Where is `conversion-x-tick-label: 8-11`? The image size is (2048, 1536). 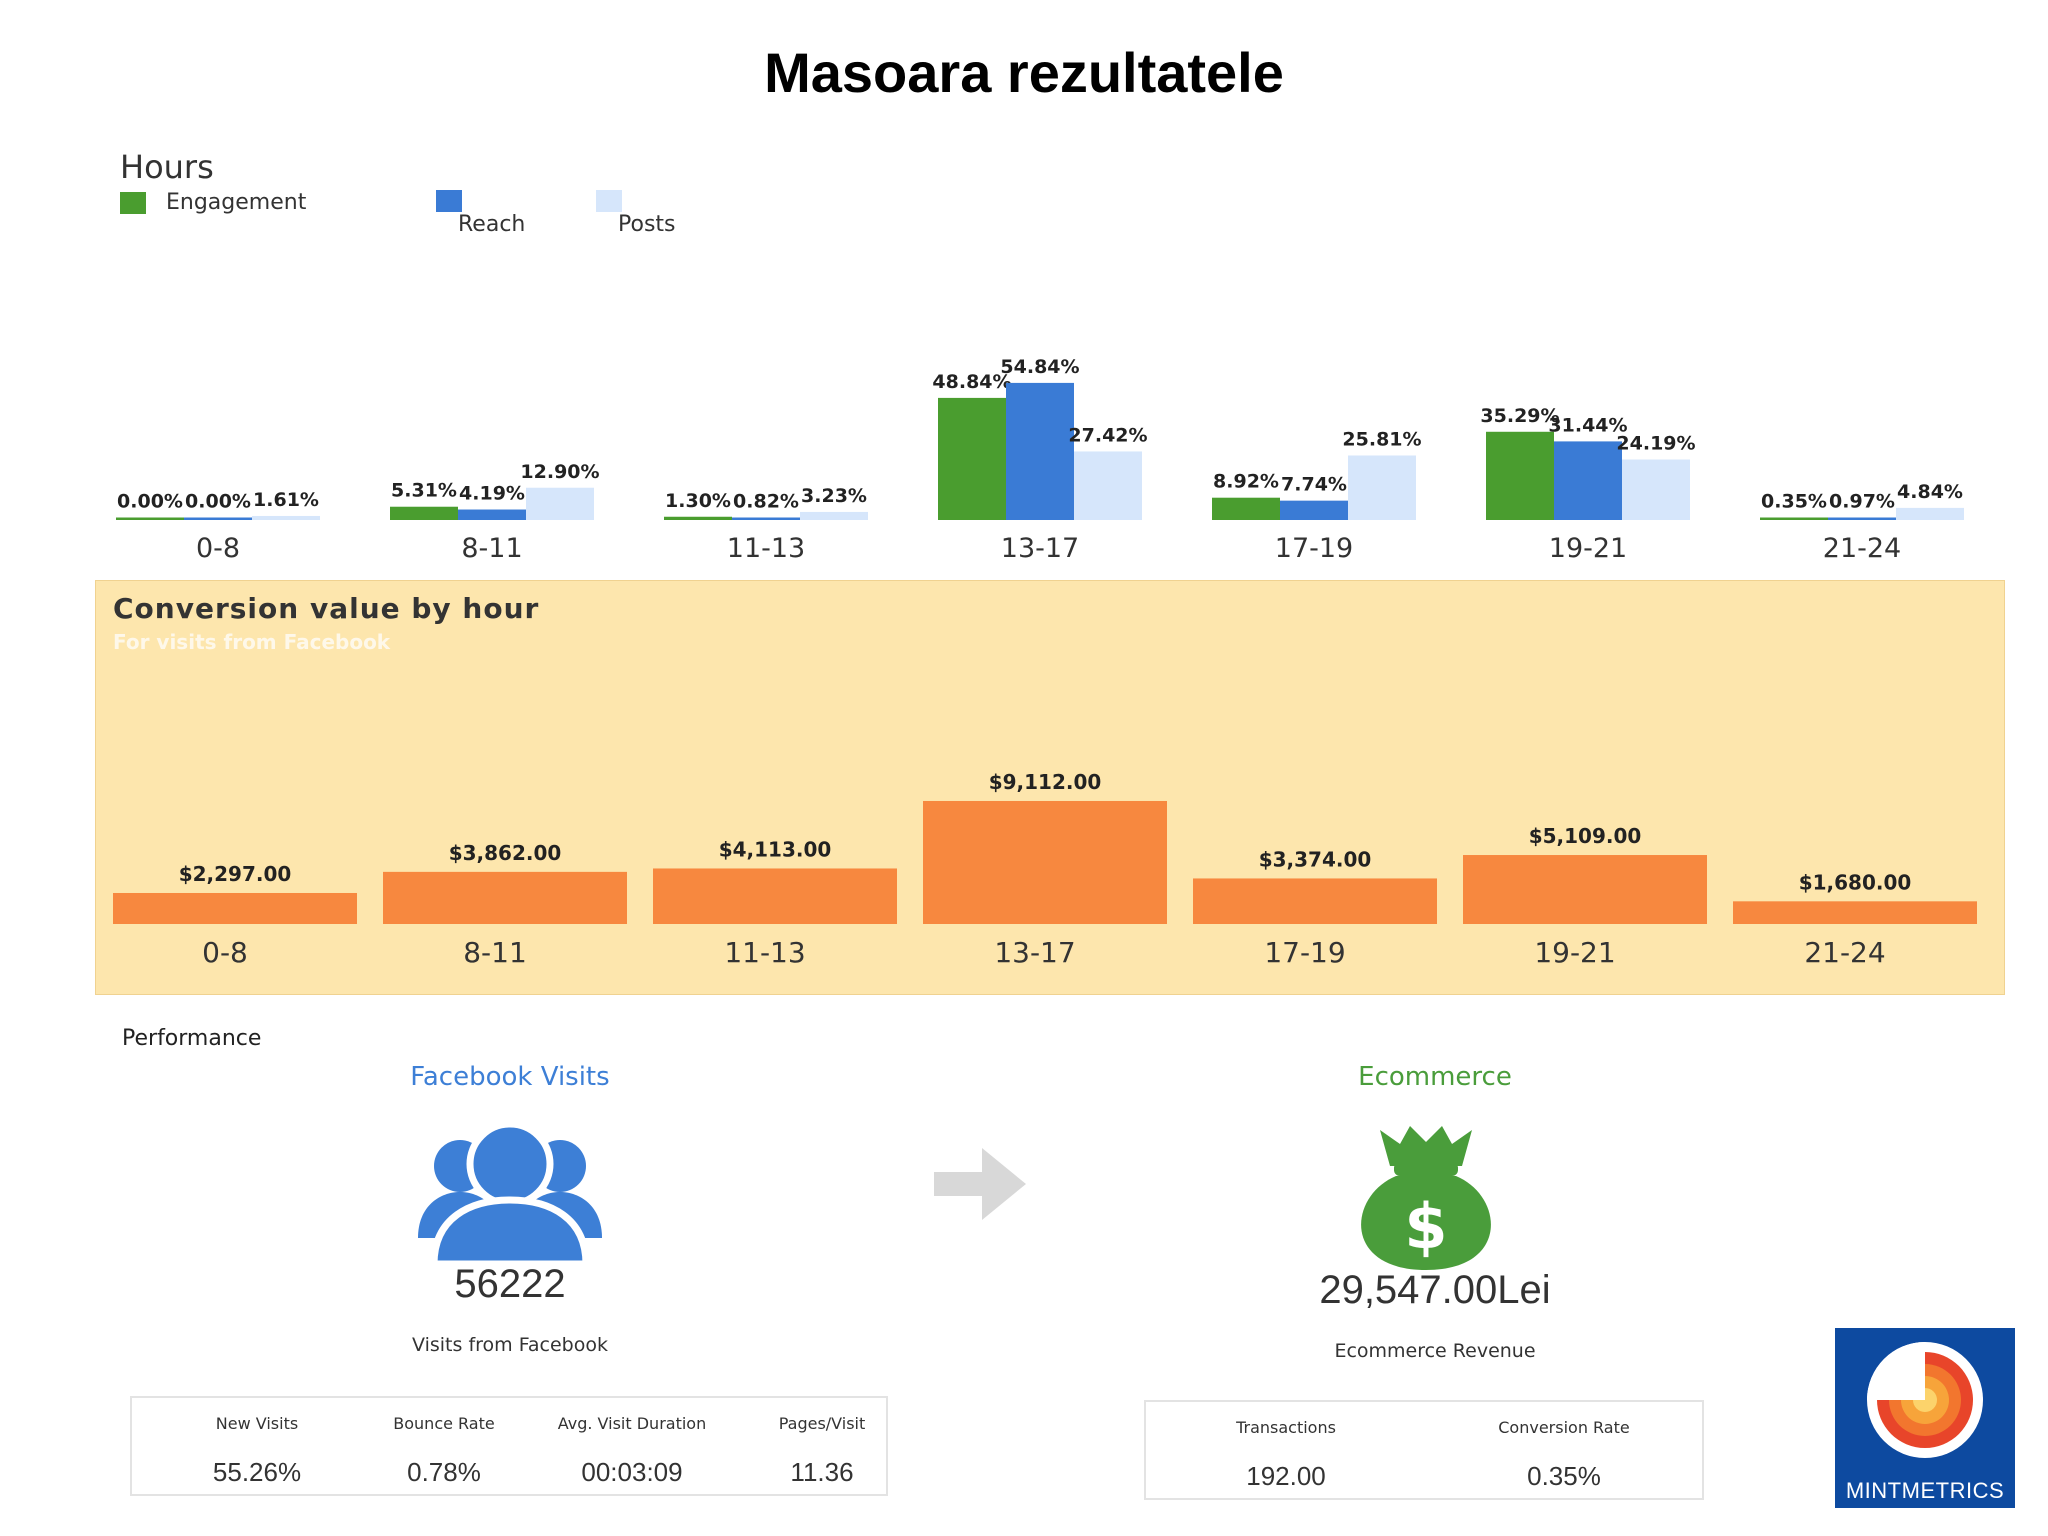 conversion-x-tick-label: 8-11 is located at coordinates (495, 952).